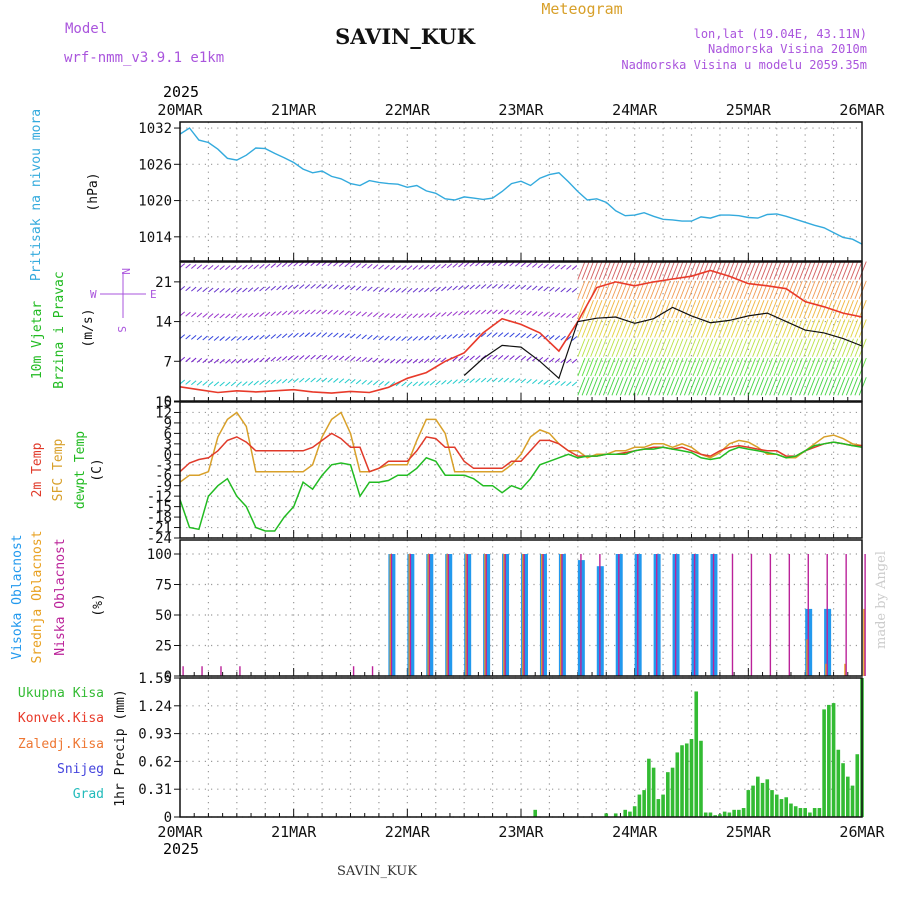 This screenshot has height=900, width=900. Describe the element at coordinates (168, 402) in the screenshot. I see `wind-ytick-label: 0` at that location.